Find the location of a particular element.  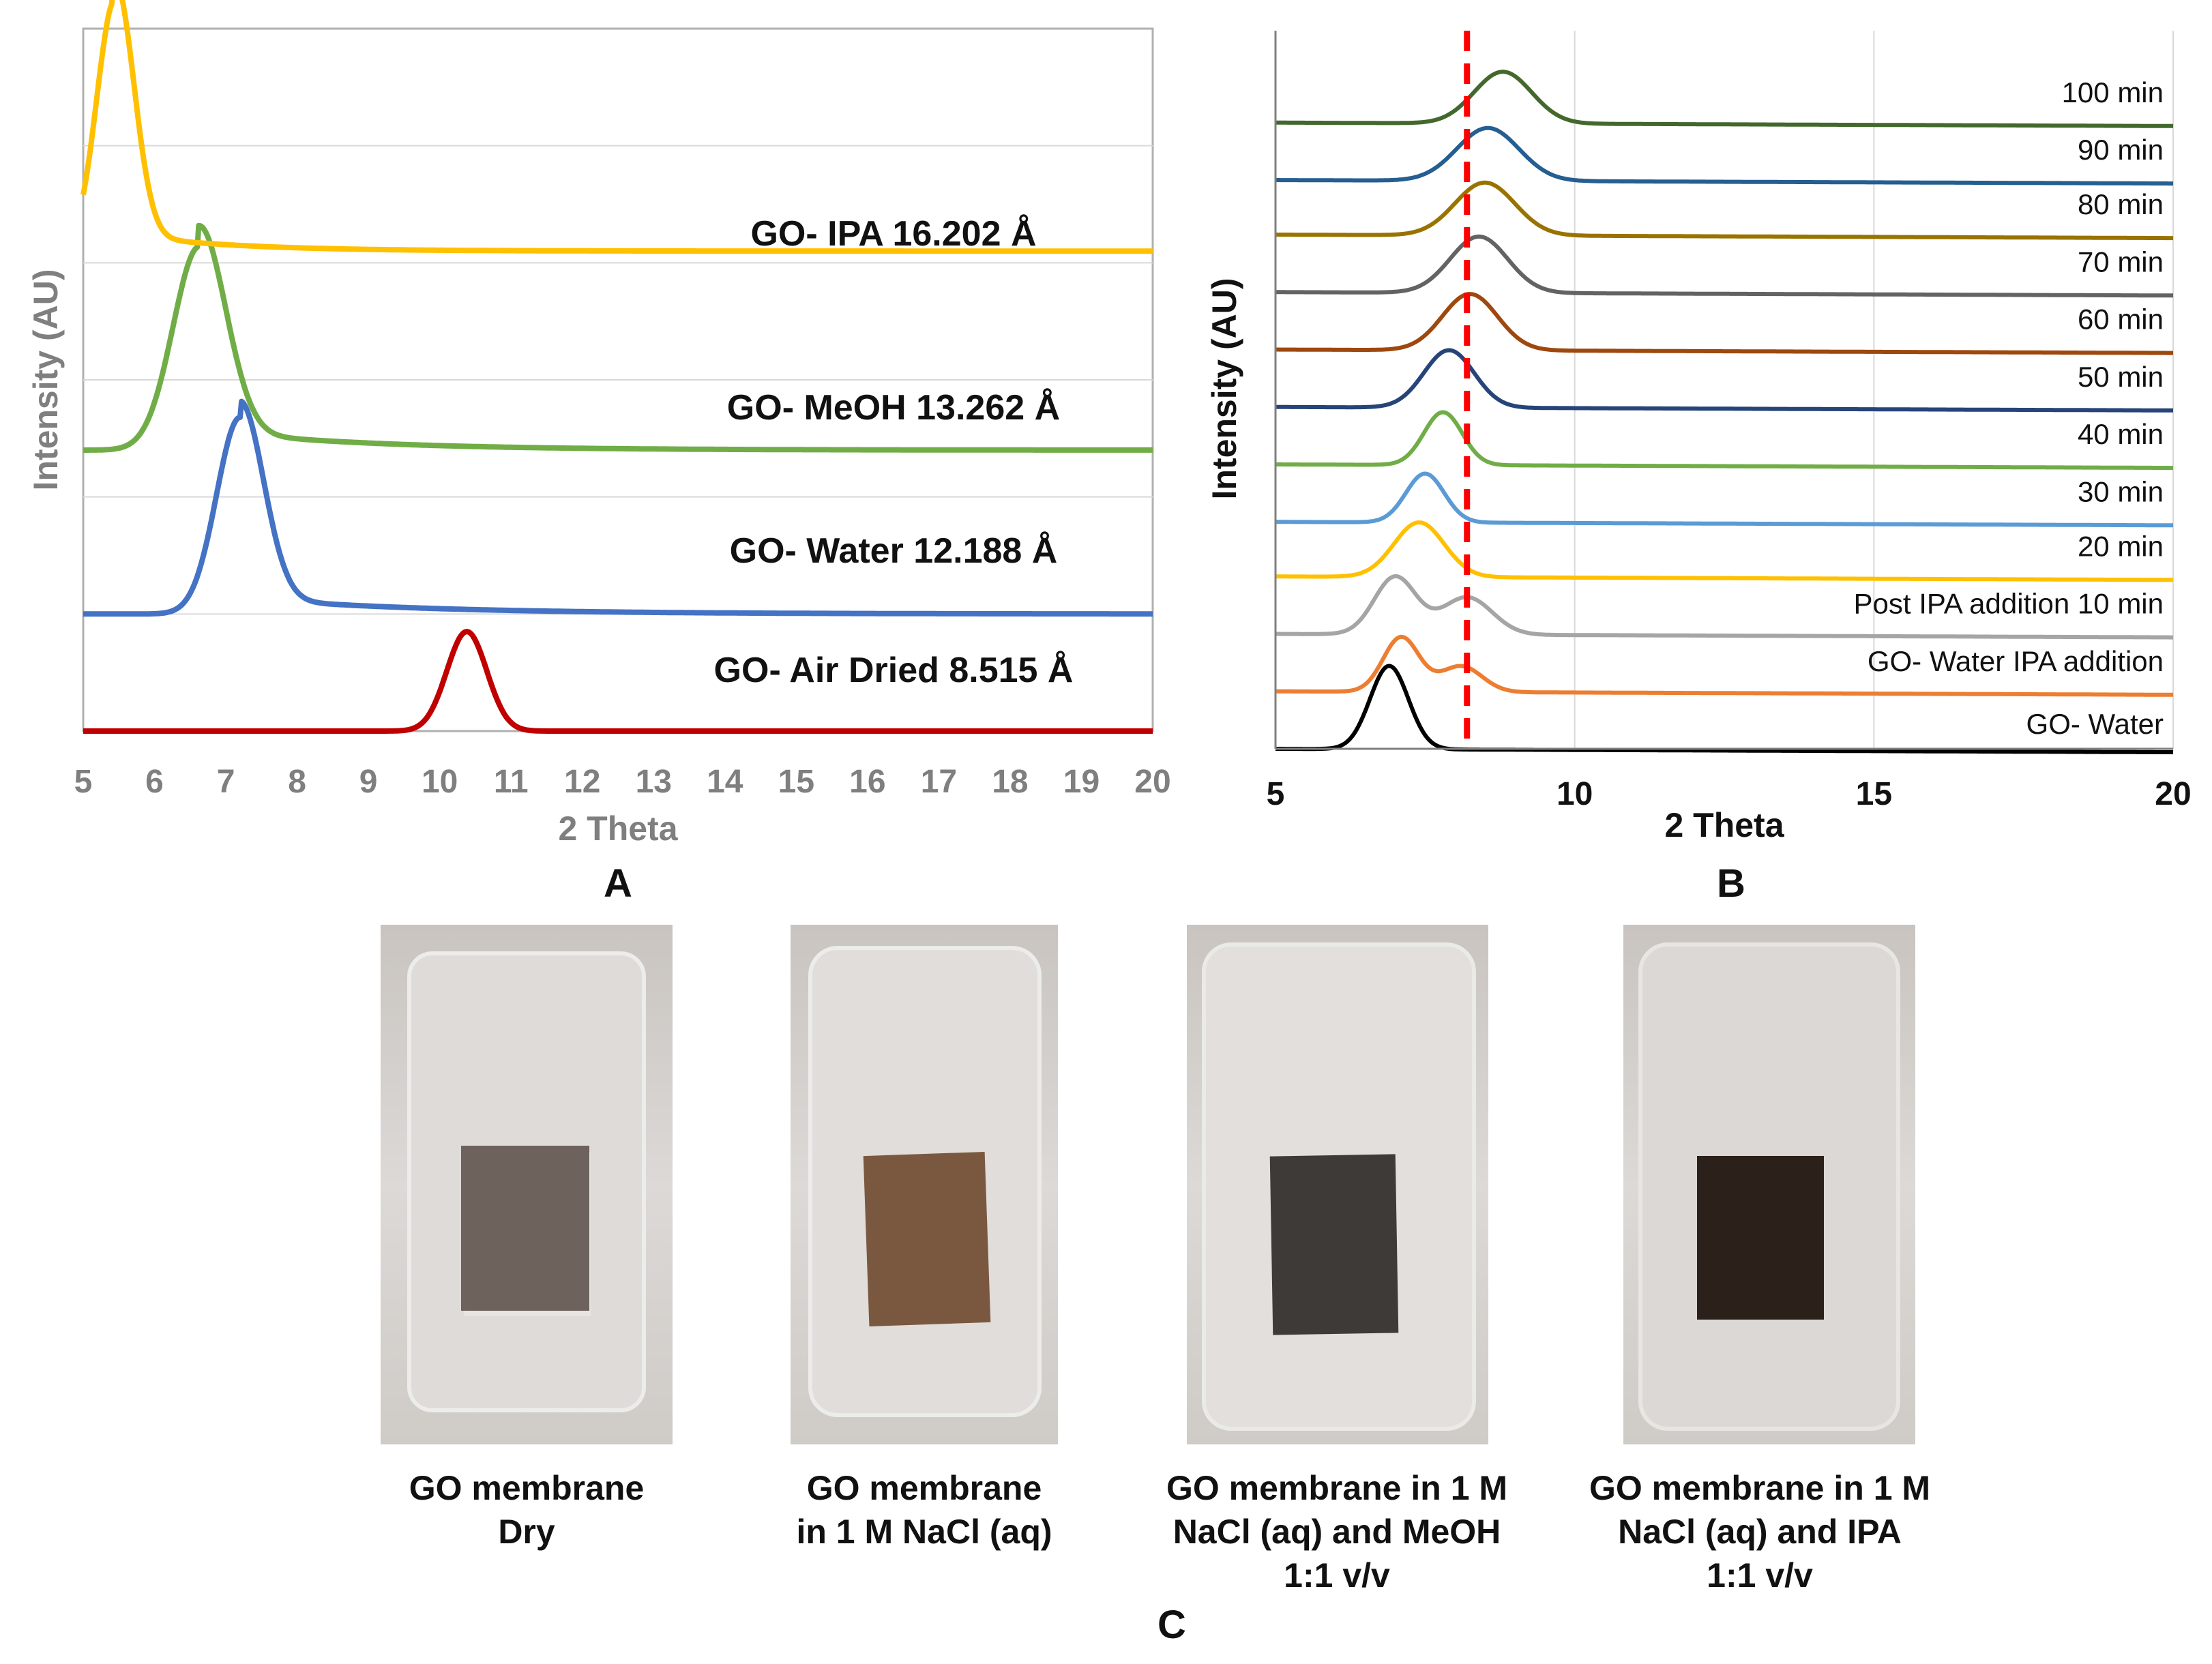

photo-caption-dry: GO membrane Dry is located at coordinates (526, 1510).